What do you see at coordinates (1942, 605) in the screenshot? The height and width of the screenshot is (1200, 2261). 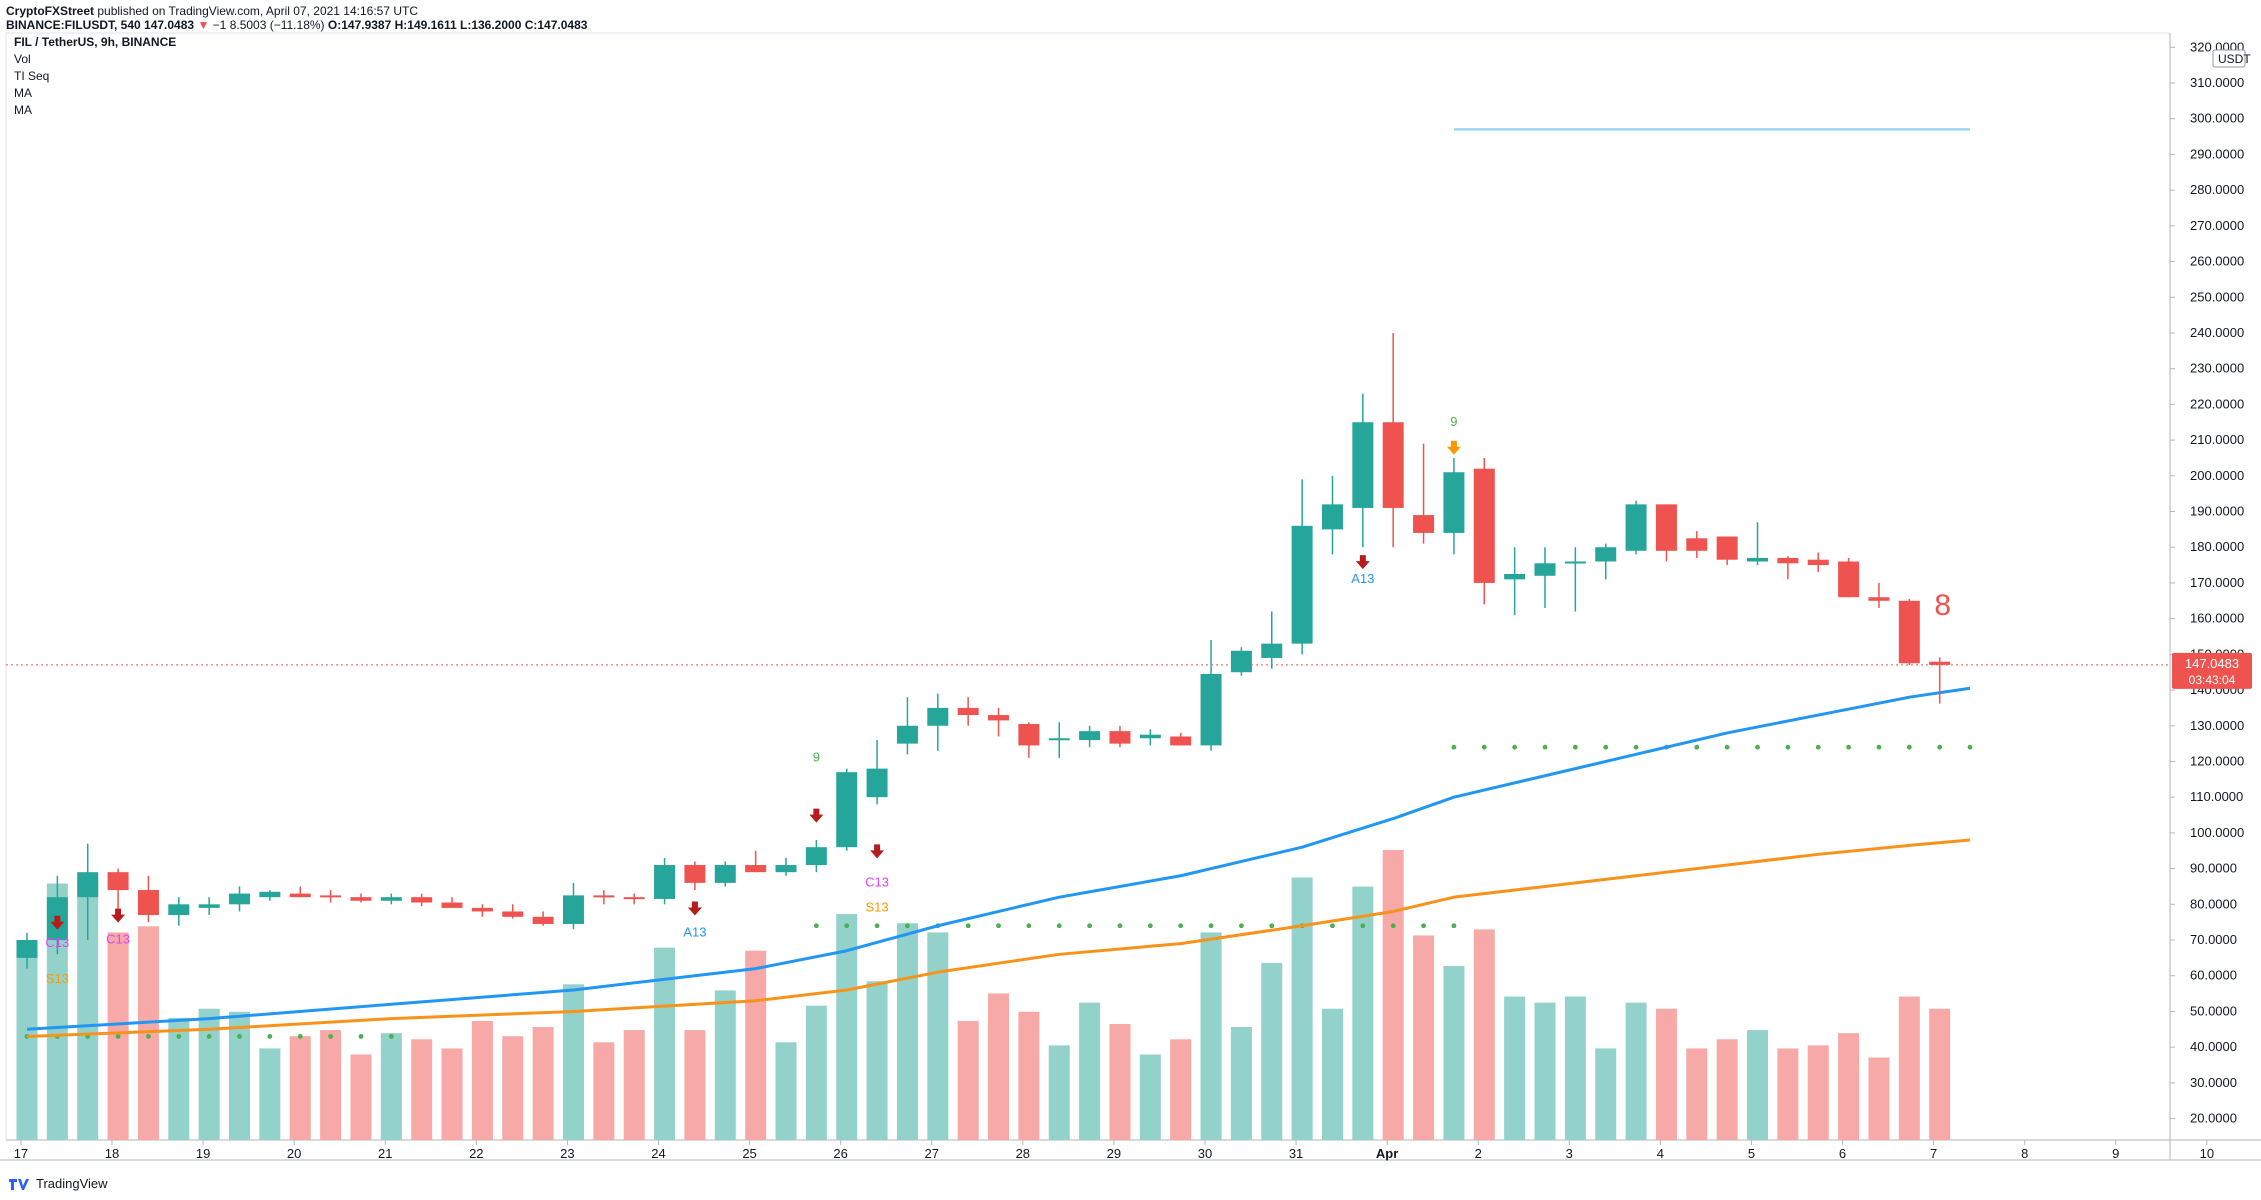 I see `setup-count-label: 8` at bounding box center [1942, 605].